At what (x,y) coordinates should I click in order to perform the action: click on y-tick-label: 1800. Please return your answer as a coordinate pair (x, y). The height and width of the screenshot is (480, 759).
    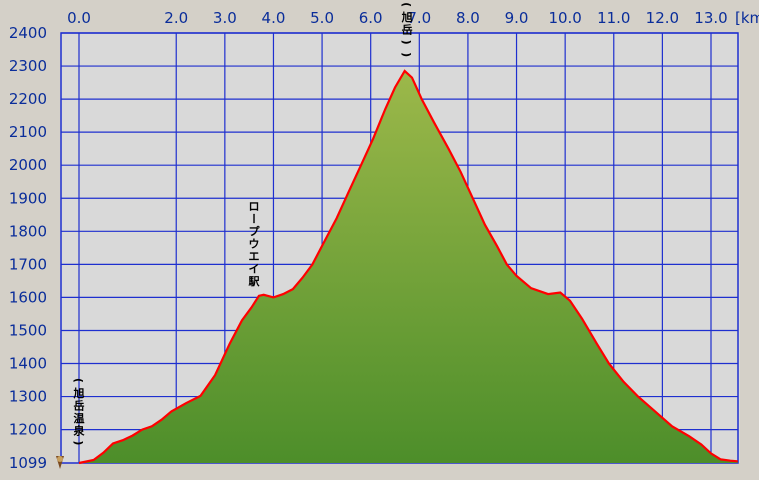
    Looking at the image, I should click on (28, 231).